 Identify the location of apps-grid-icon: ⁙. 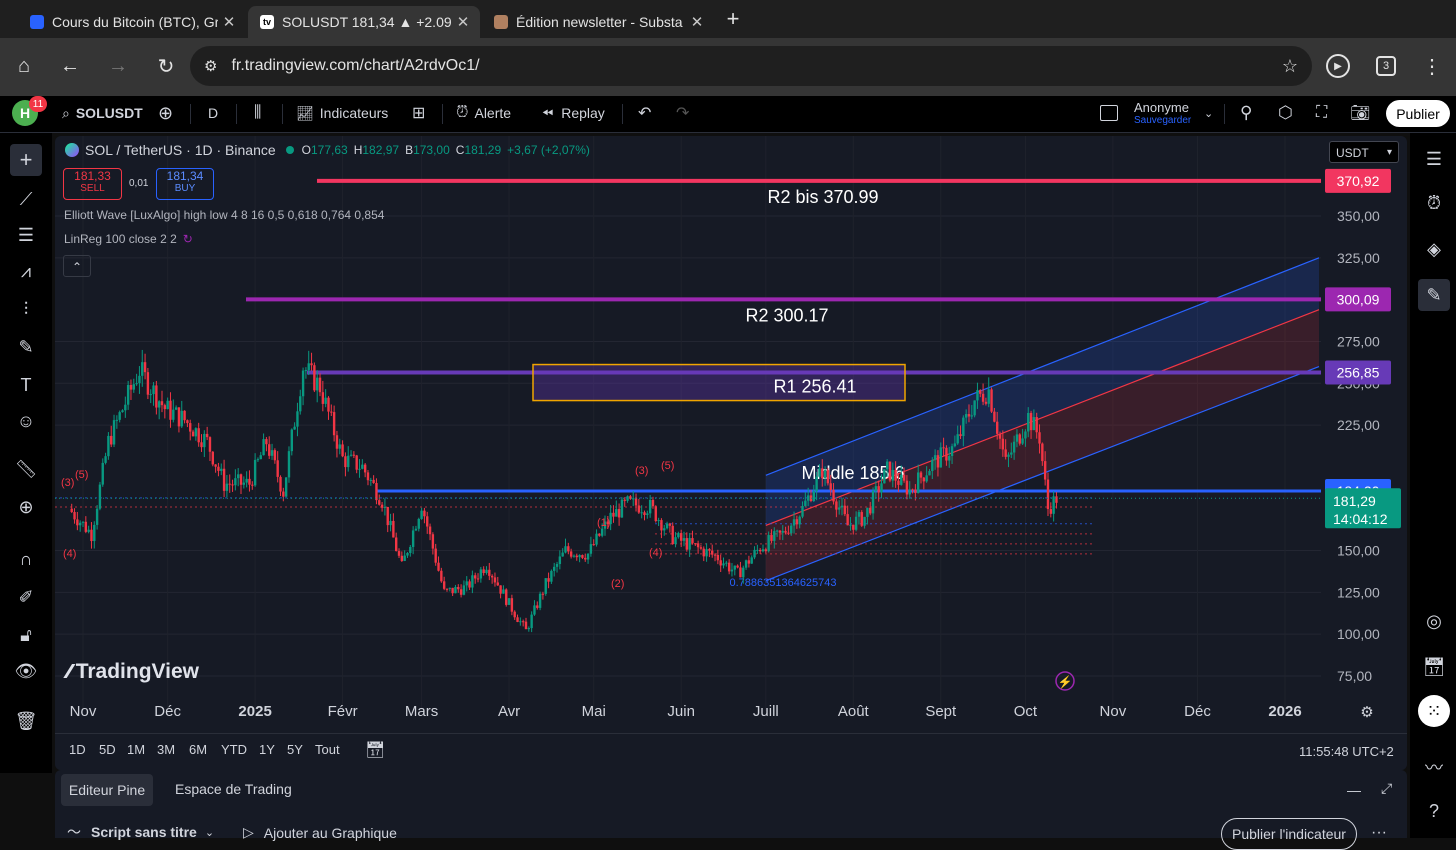
(1434, 711).